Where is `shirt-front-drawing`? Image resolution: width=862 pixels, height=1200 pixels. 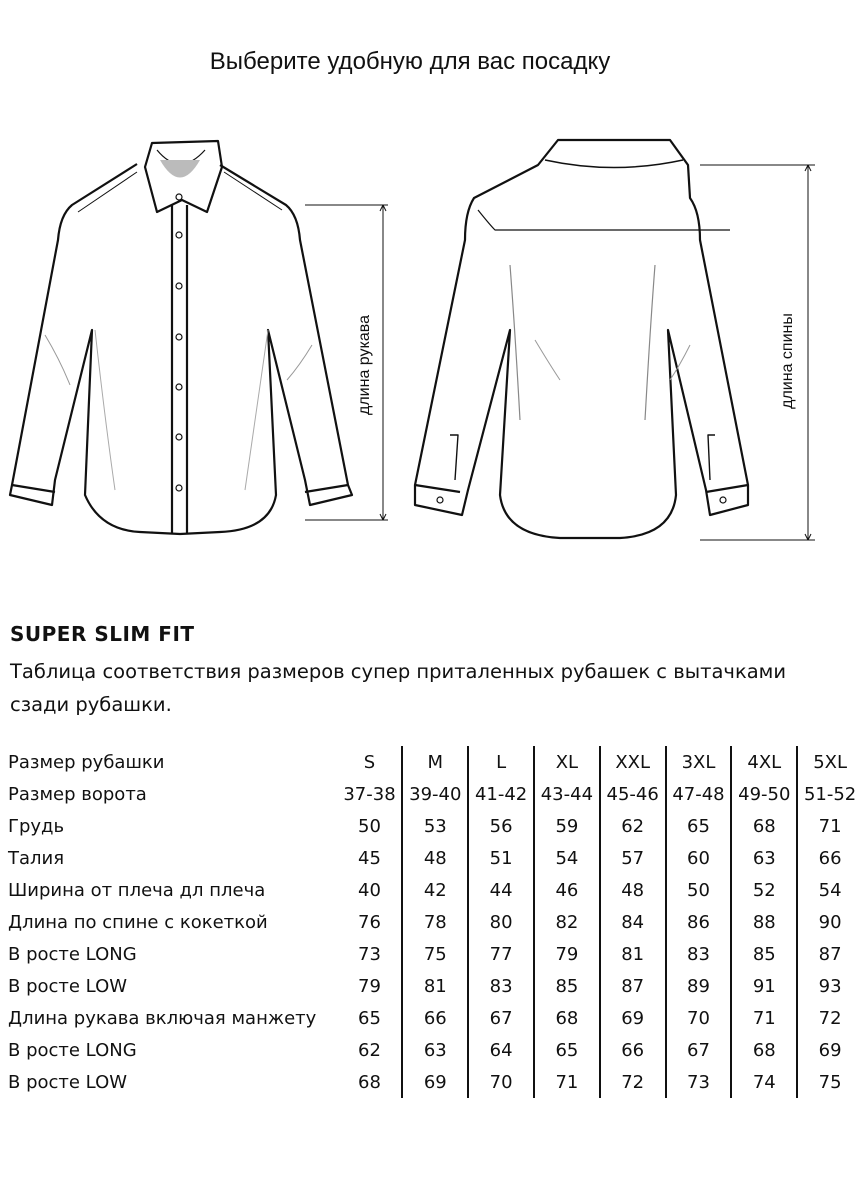
shirt-front-drawing is located at coordinates (181, 337).